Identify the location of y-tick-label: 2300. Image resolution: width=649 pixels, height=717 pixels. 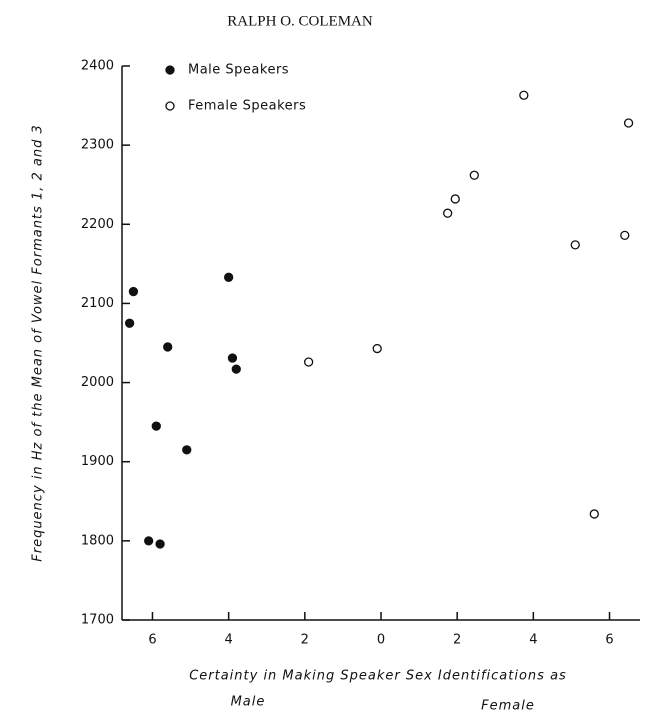
(97, 145).